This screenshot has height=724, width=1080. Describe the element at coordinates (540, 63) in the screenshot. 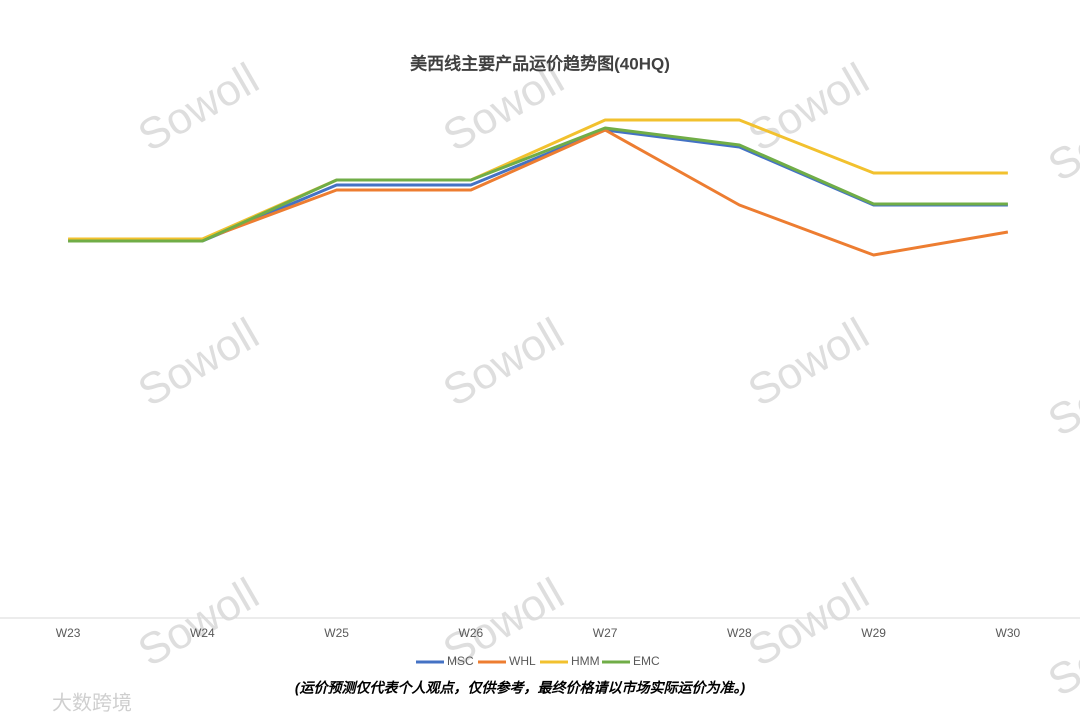

I see `chart-title: 美西线主要产品运价趋势图(40HQ)` at that location.